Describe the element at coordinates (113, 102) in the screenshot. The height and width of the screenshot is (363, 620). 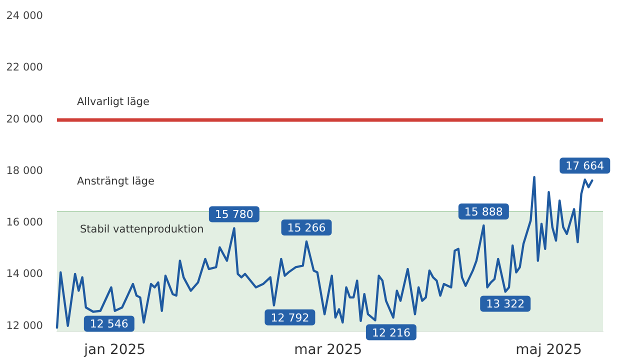
I see `ref-line-label: Allvarligt läge` at that location.